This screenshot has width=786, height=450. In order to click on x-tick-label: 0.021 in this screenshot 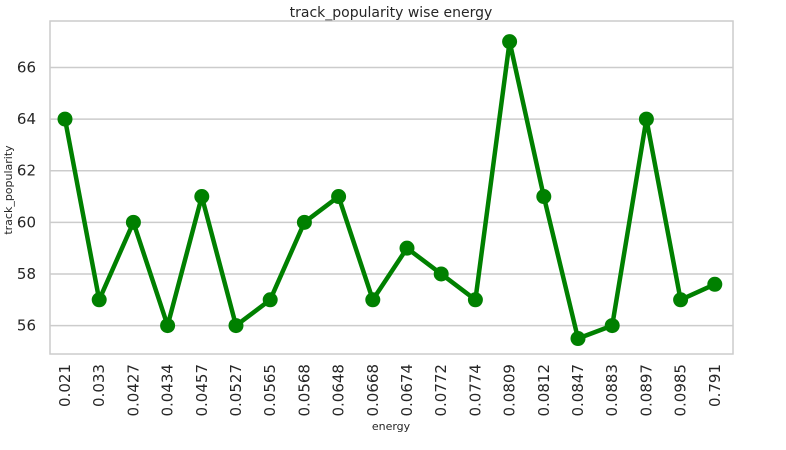, I will do `click(65, 385)`.